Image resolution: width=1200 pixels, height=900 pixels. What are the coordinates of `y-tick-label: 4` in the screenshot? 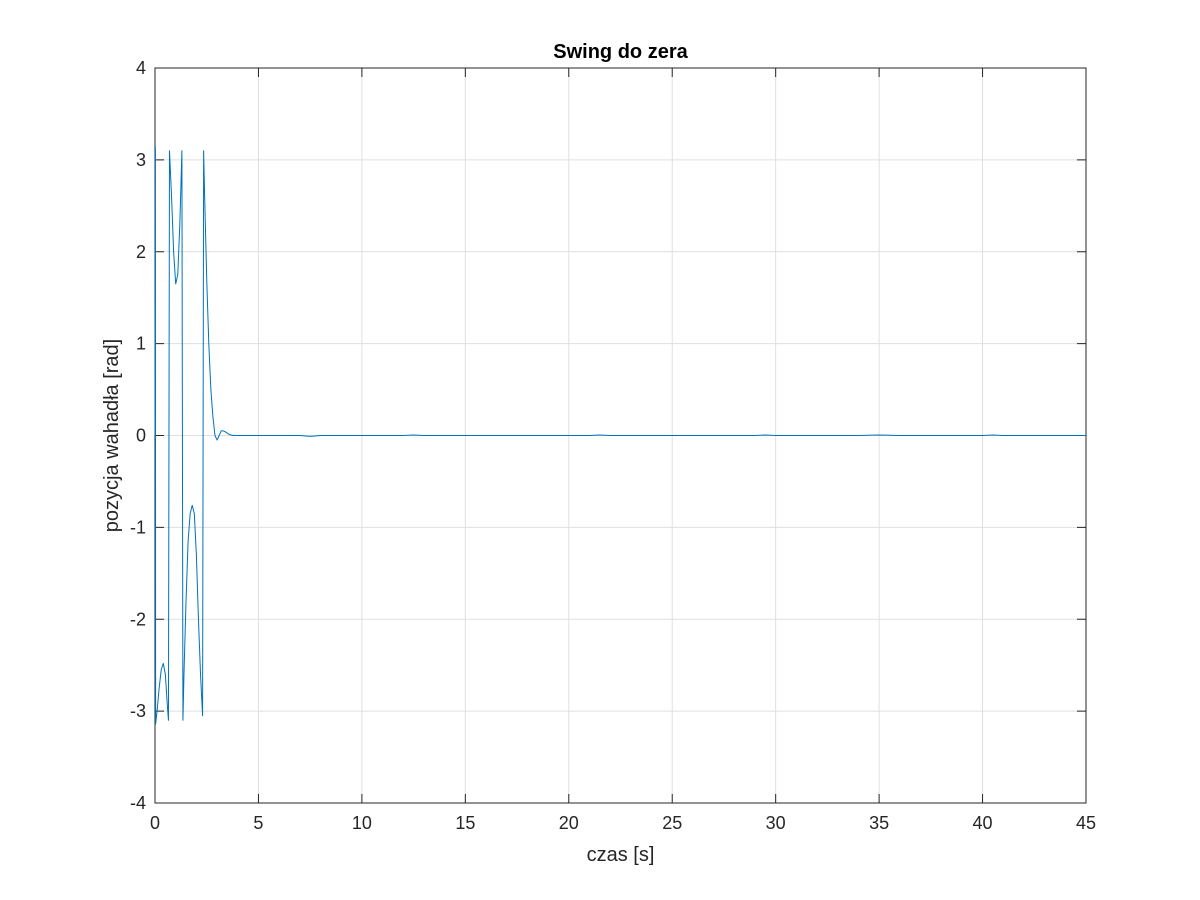 It's located at (141, 68).